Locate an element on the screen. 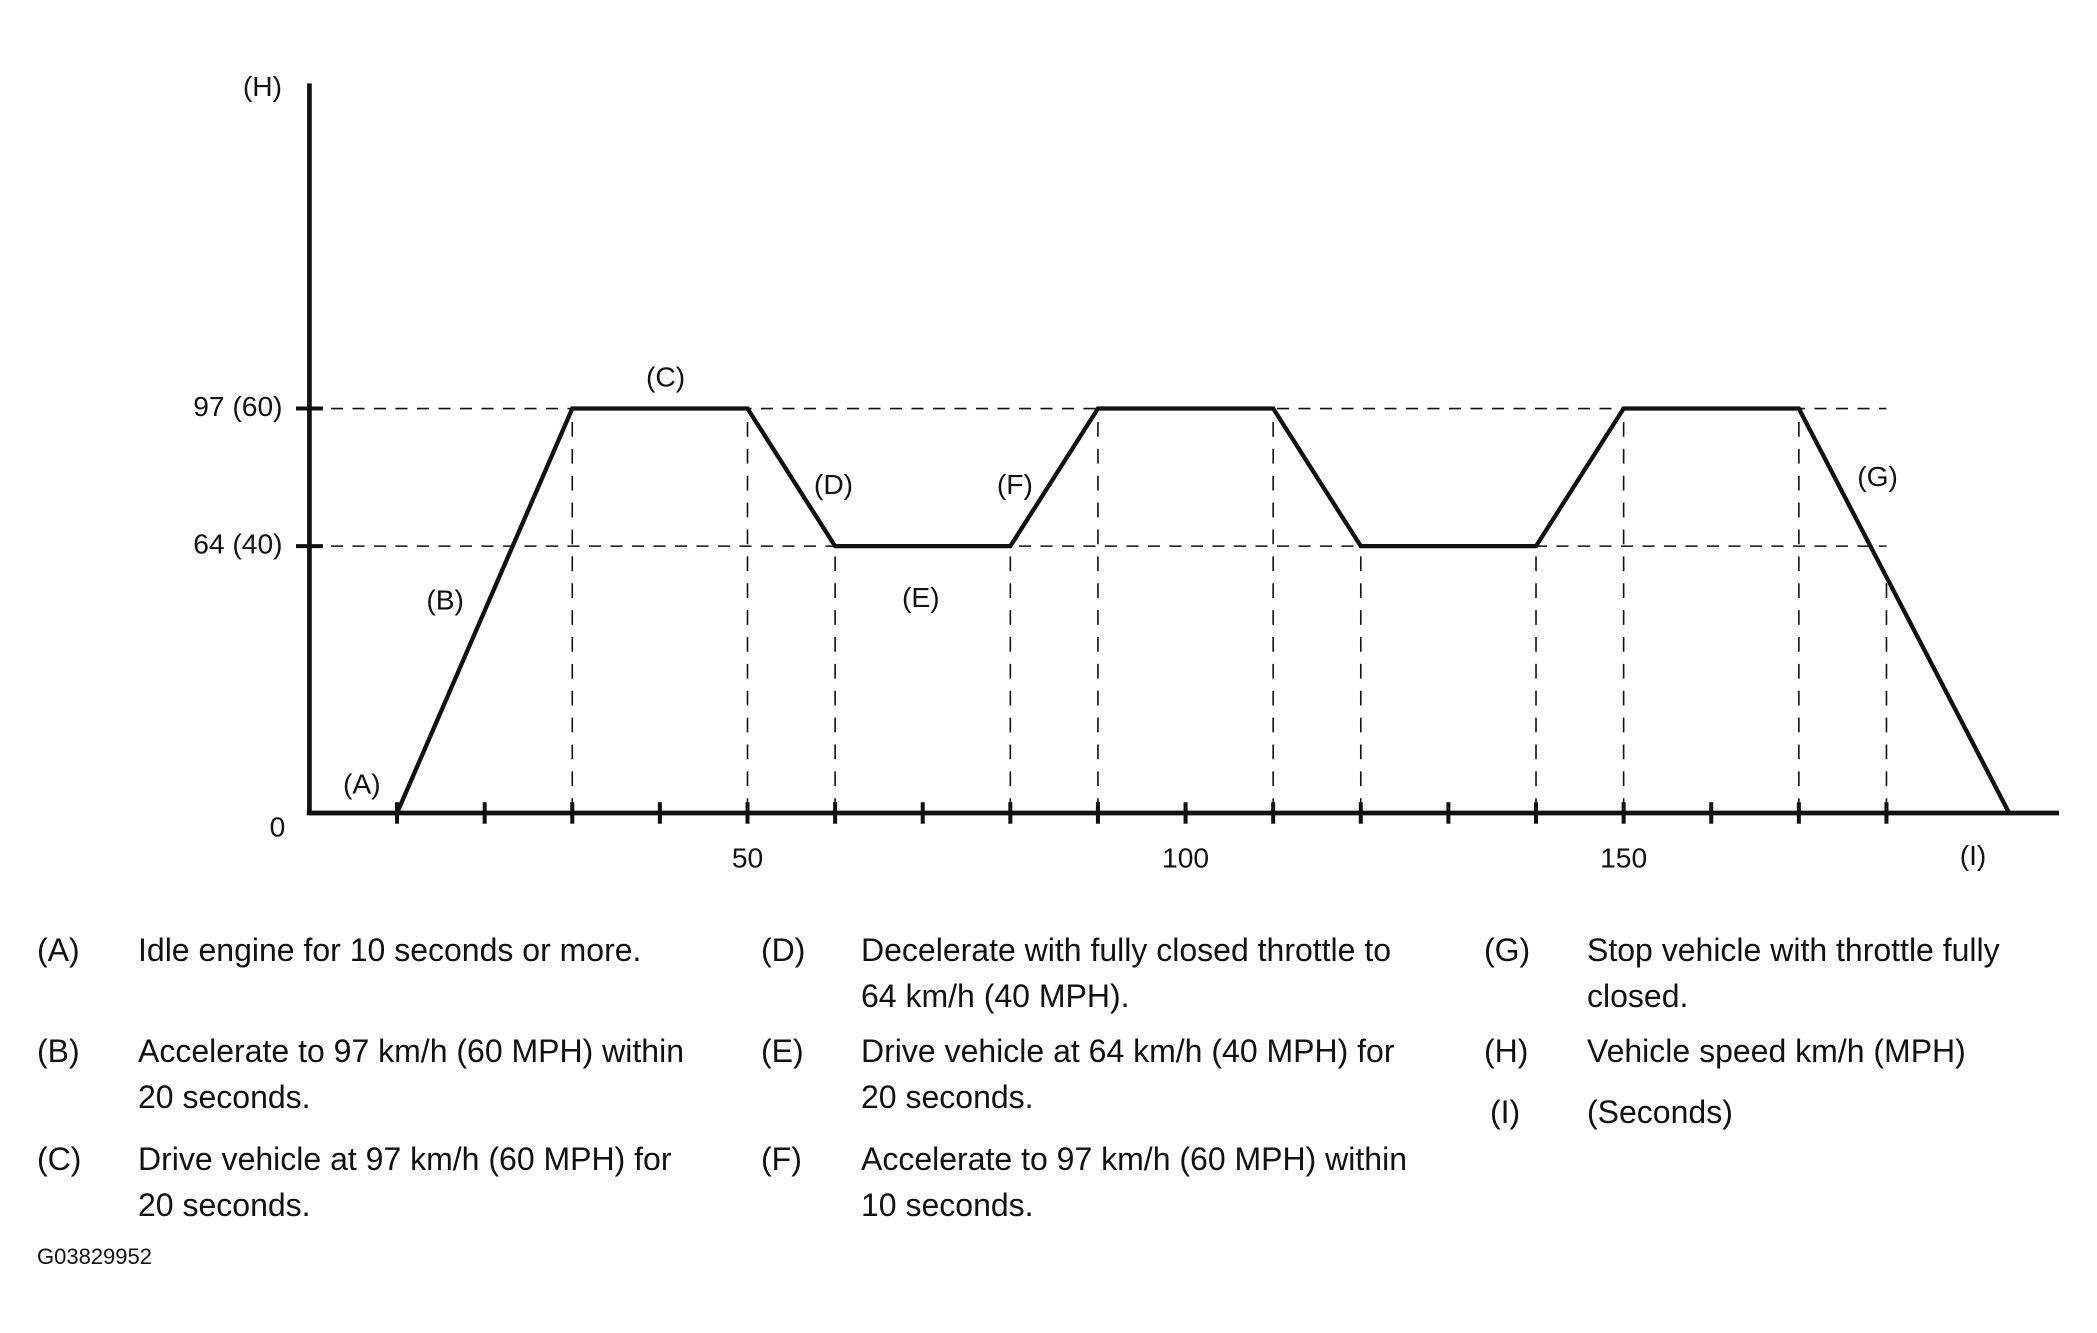 This screenshot has height=1333, width=2097. x-tick-label: 50 is located at coordinates (747, 857).